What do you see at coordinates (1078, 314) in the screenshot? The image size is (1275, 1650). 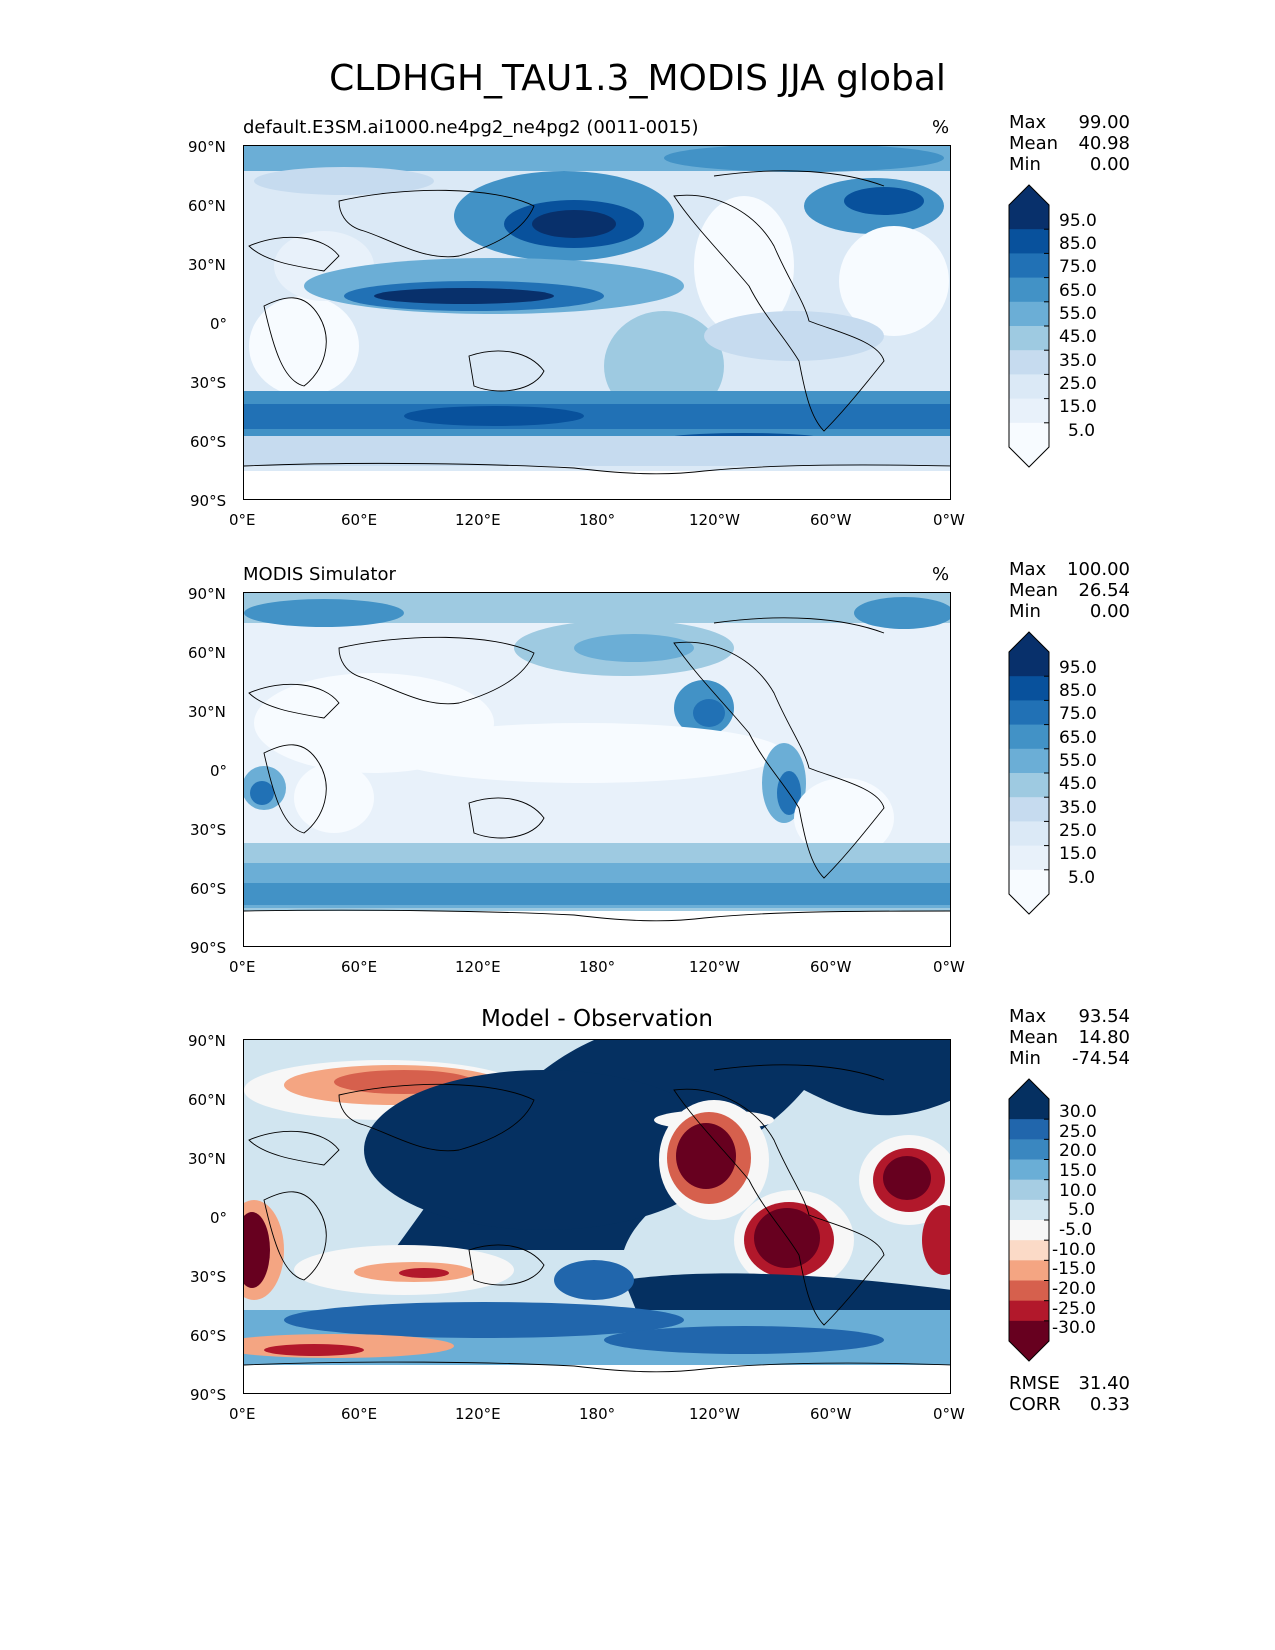 I see `colorbar-tick-label: 55.0` at bounding box center [1078, 314].